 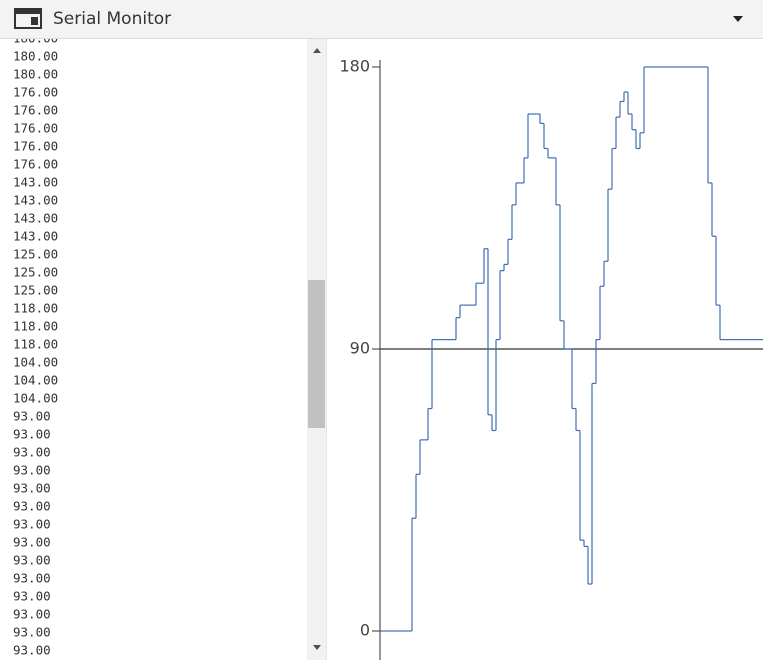 I want to click on y-tick-label: 90, so click(x=360, y=348).